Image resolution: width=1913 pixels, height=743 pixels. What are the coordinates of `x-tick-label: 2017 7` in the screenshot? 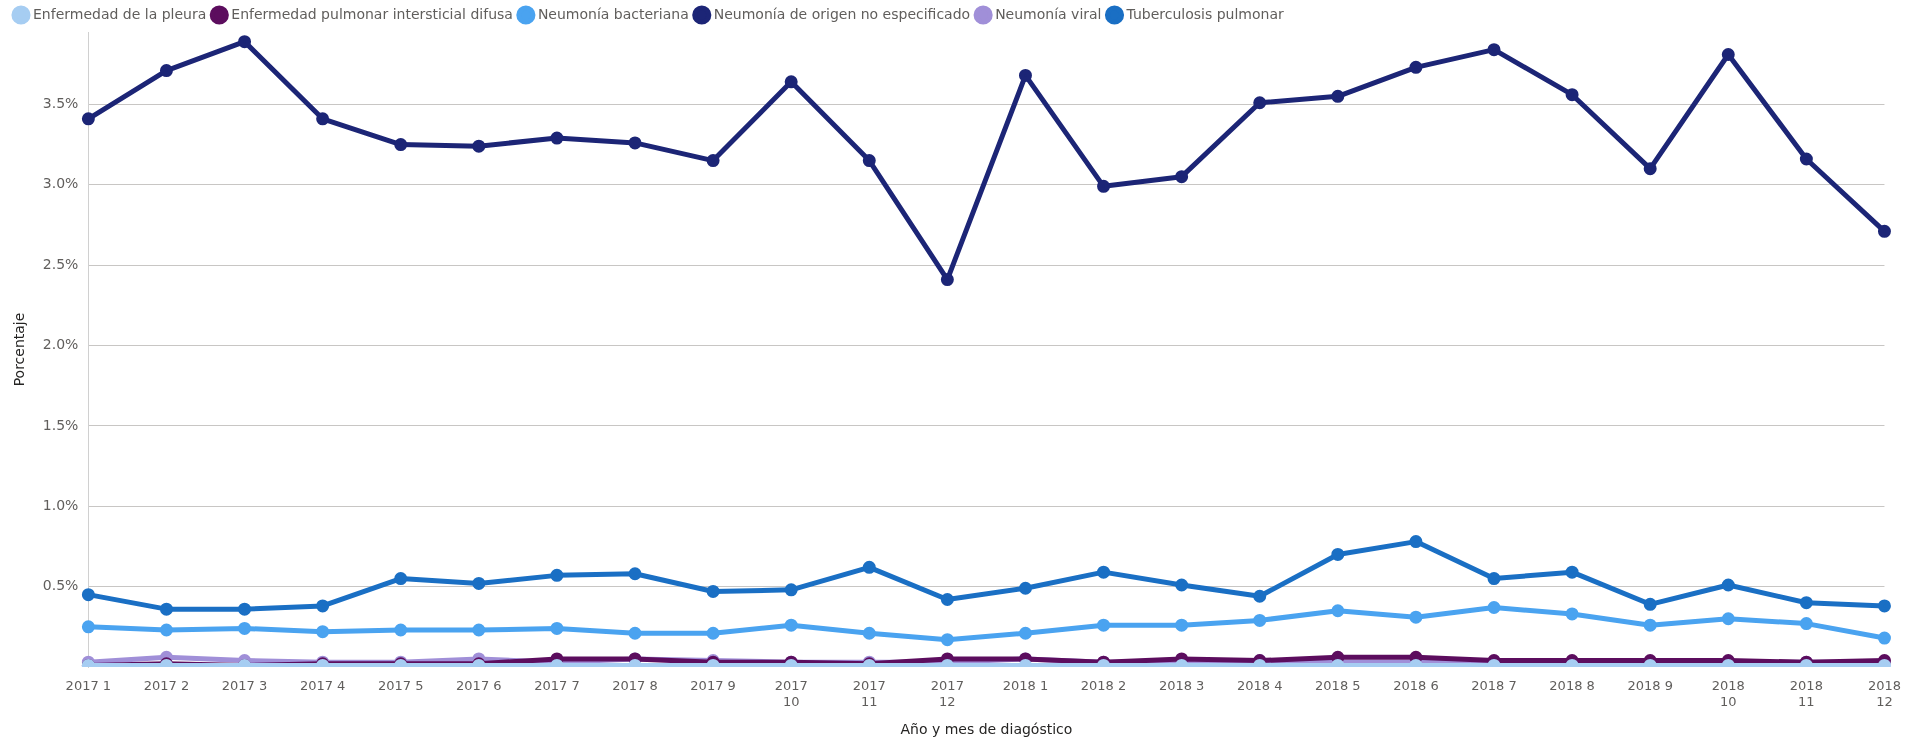 It's located at (557, 686).